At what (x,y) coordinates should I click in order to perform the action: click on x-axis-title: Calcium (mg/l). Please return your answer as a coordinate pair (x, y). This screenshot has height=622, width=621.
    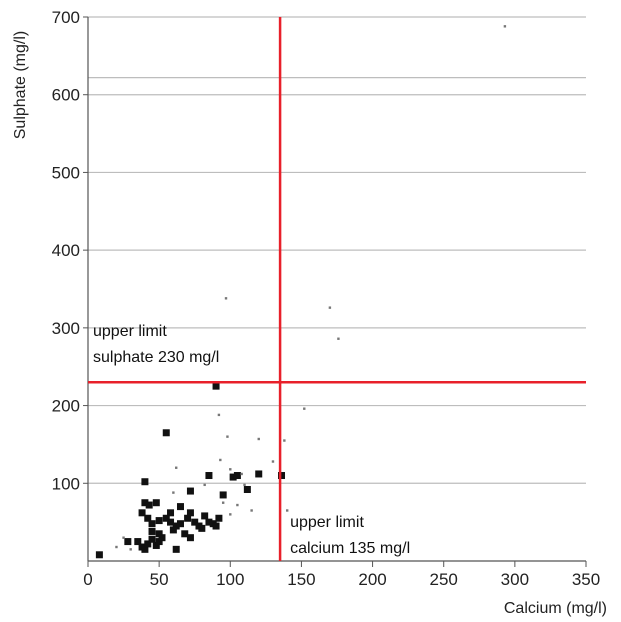
    Looking at the image, I should click on (555, 608).